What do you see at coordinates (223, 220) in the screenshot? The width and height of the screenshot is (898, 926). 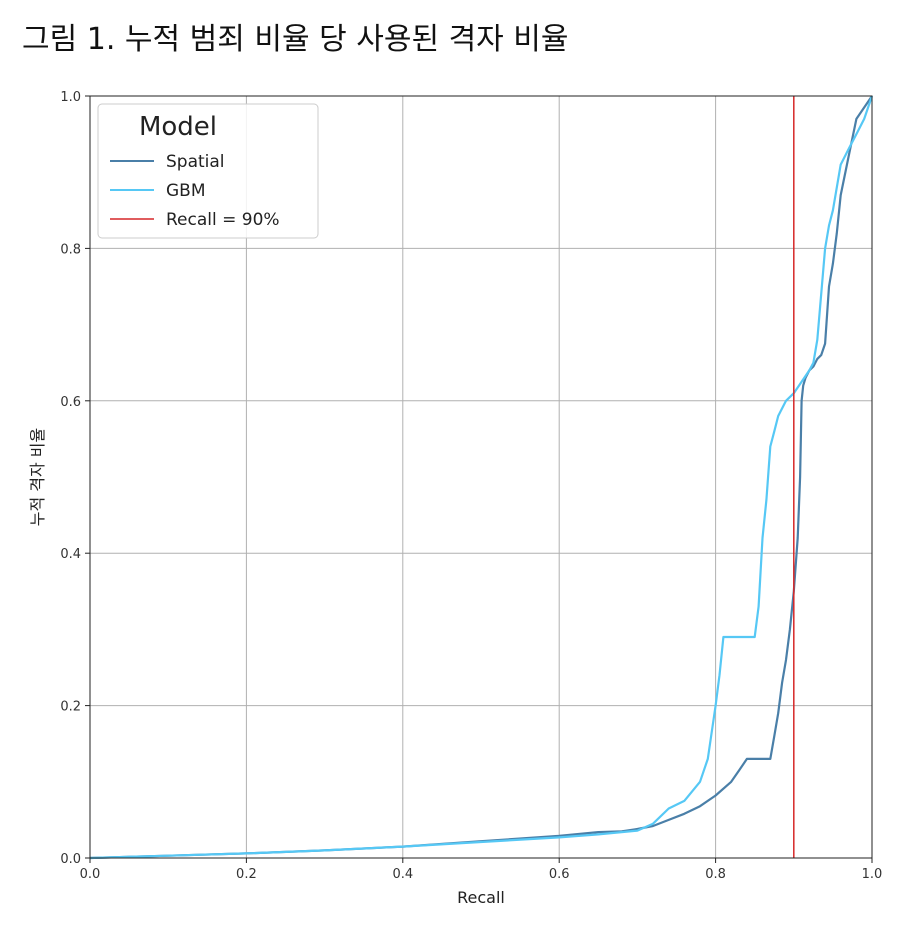 I see `legend-label-recall-line: Recall = 90%` at bounding box center [223, 220].